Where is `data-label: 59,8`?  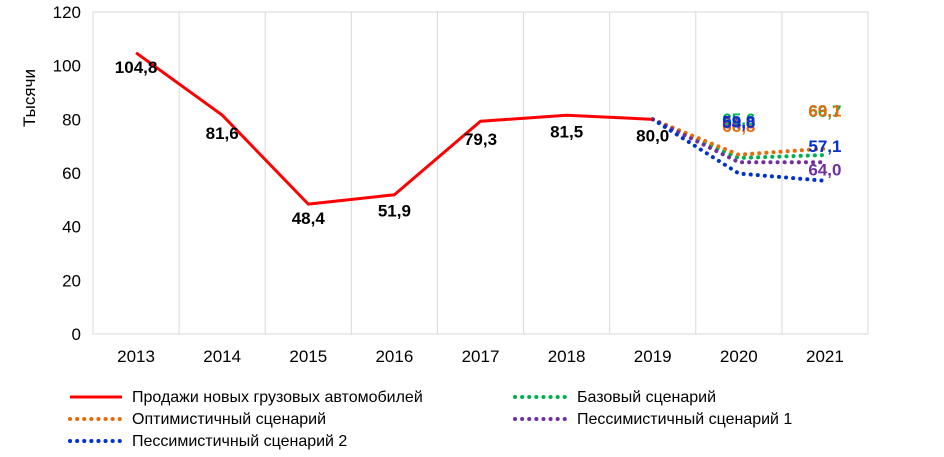 data-label: 59,8 is located at coordinates (738, 122).